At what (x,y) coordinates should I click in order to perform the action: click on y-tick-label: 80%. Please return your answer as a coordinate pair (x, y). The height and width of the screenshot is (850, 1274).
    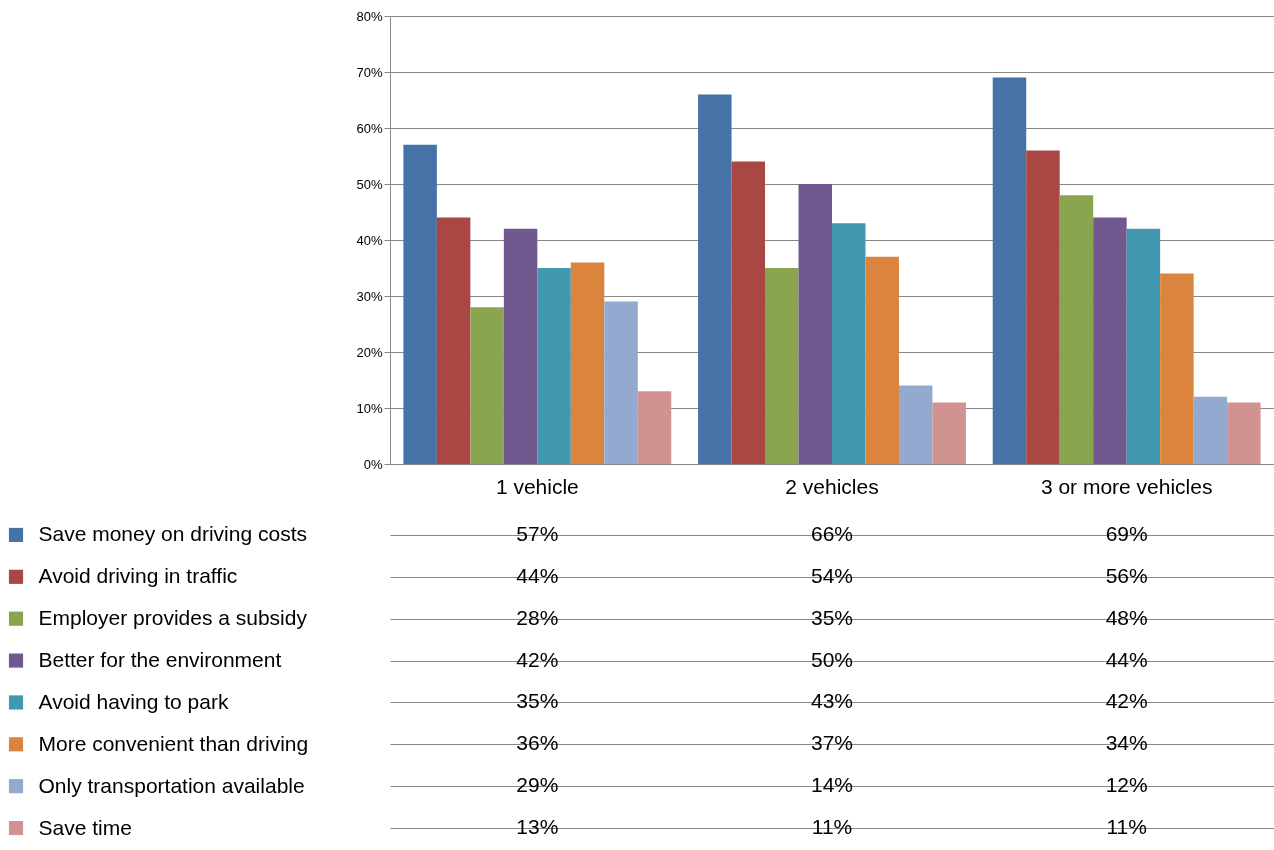
    Looking at the image, I should click on (369, 16).